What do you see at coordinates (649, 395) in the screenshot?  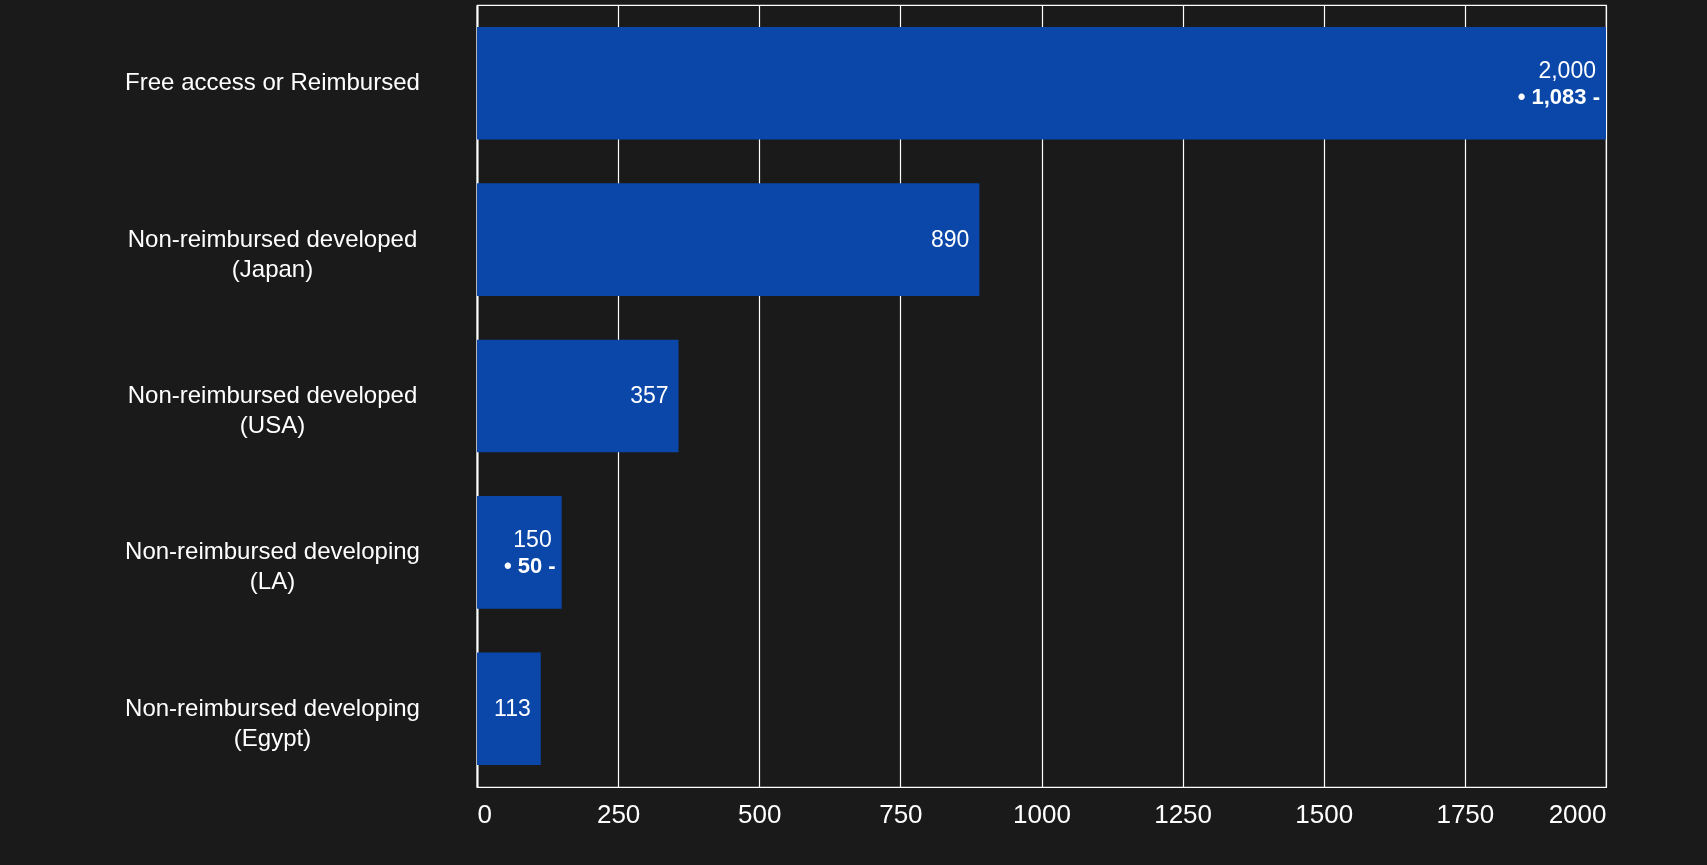 I see `data-label: 357` at bounding box center [649, 395].